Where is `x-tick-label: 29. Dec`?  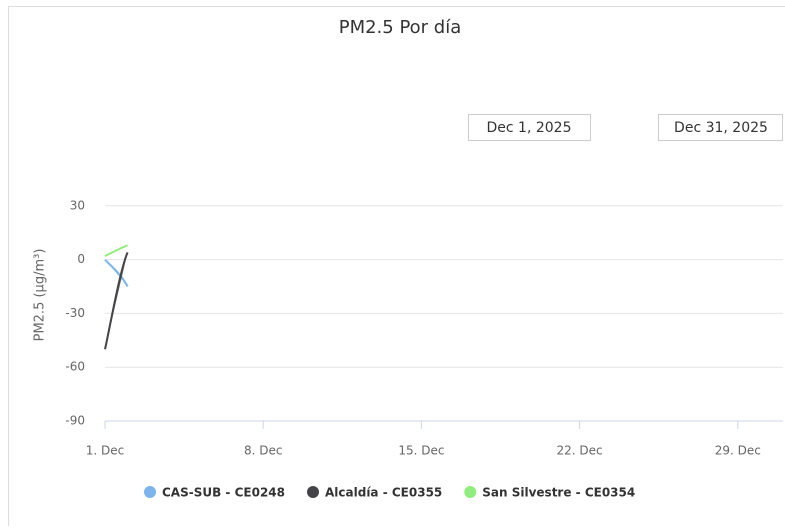 x-tick-label: 29. Dec is located at coordinates (738, 451).